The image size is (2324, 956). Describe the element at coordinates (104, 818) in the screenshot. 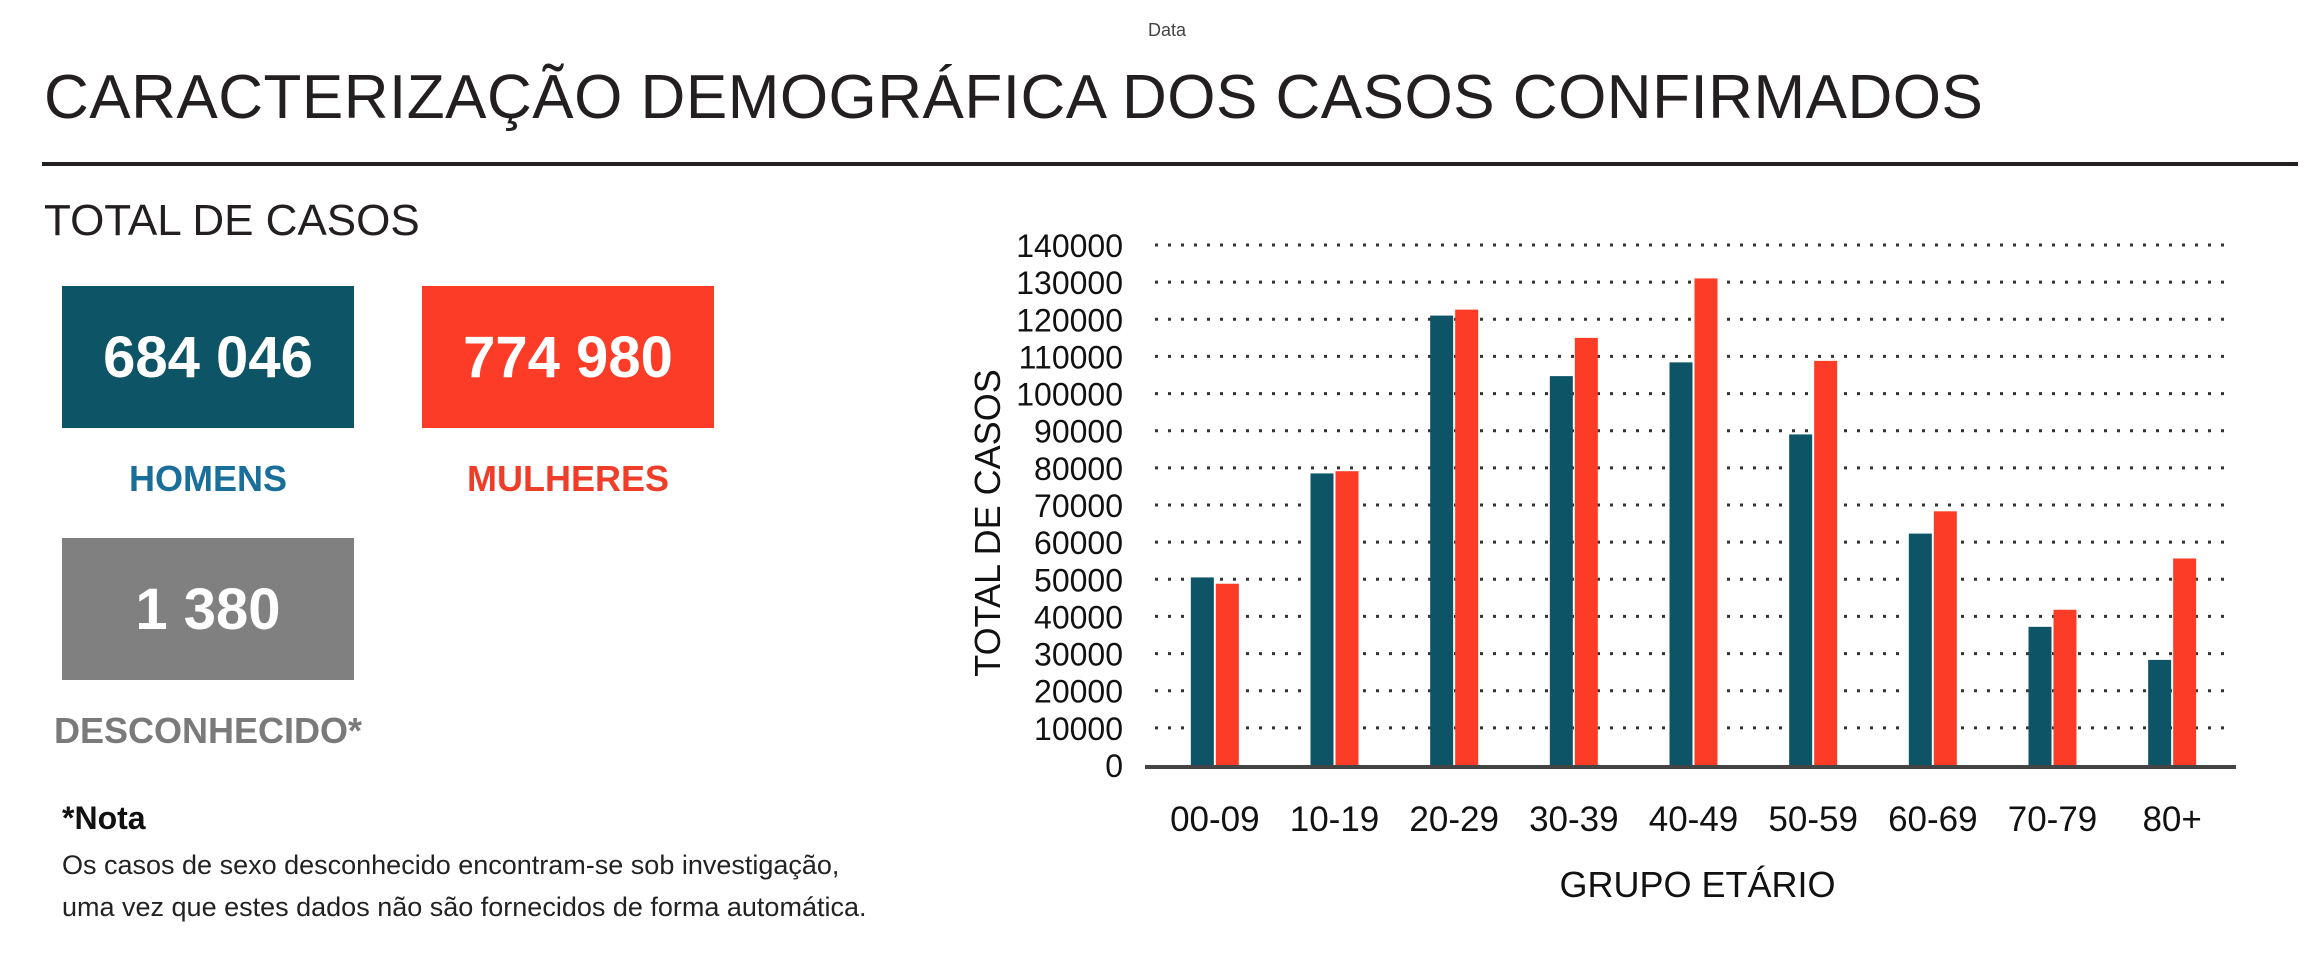

I see `note-title: *Nota` at that location.